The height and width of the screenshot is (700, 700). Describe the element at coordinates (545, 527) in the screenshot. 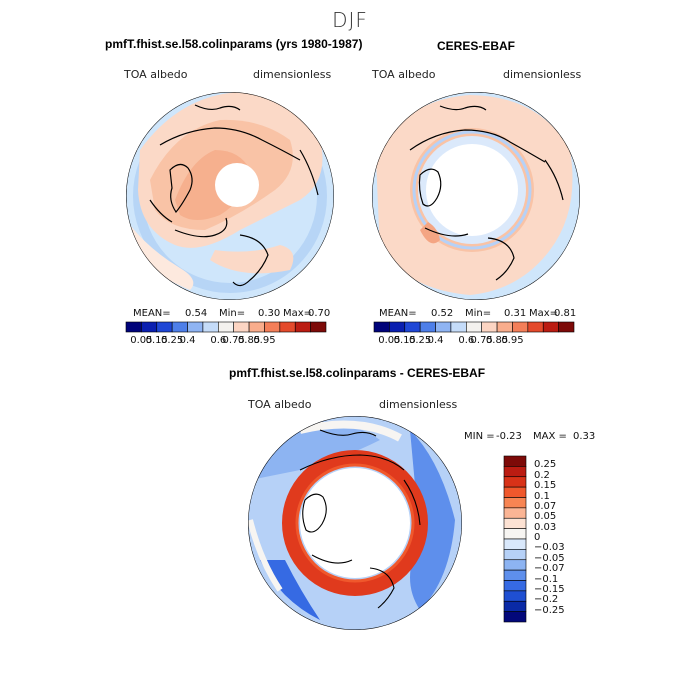

I see `colorbar-tick-label: 0.03` at that location.